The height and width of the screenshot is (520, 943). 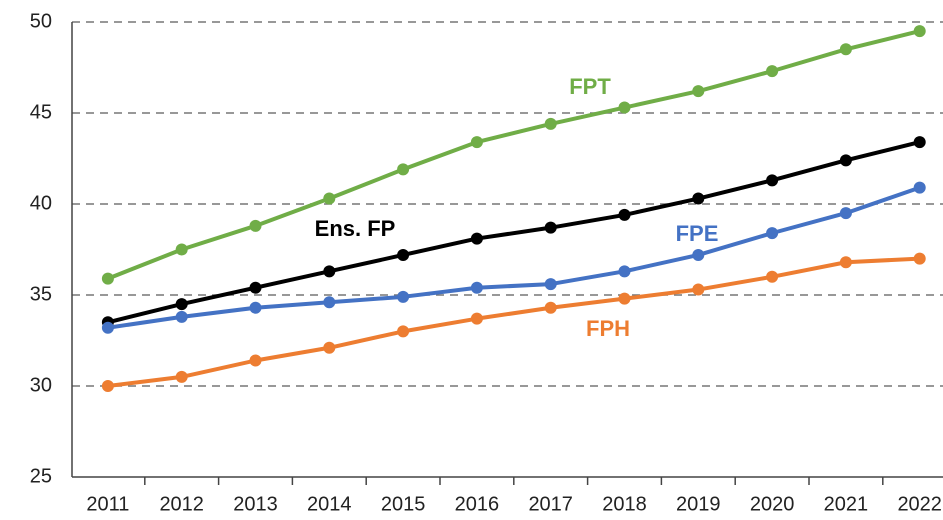 What do you see at coordinates (255, 504) in the screenshot?
I see `x-tick-label: 2013` at bounding box center [255, 504].